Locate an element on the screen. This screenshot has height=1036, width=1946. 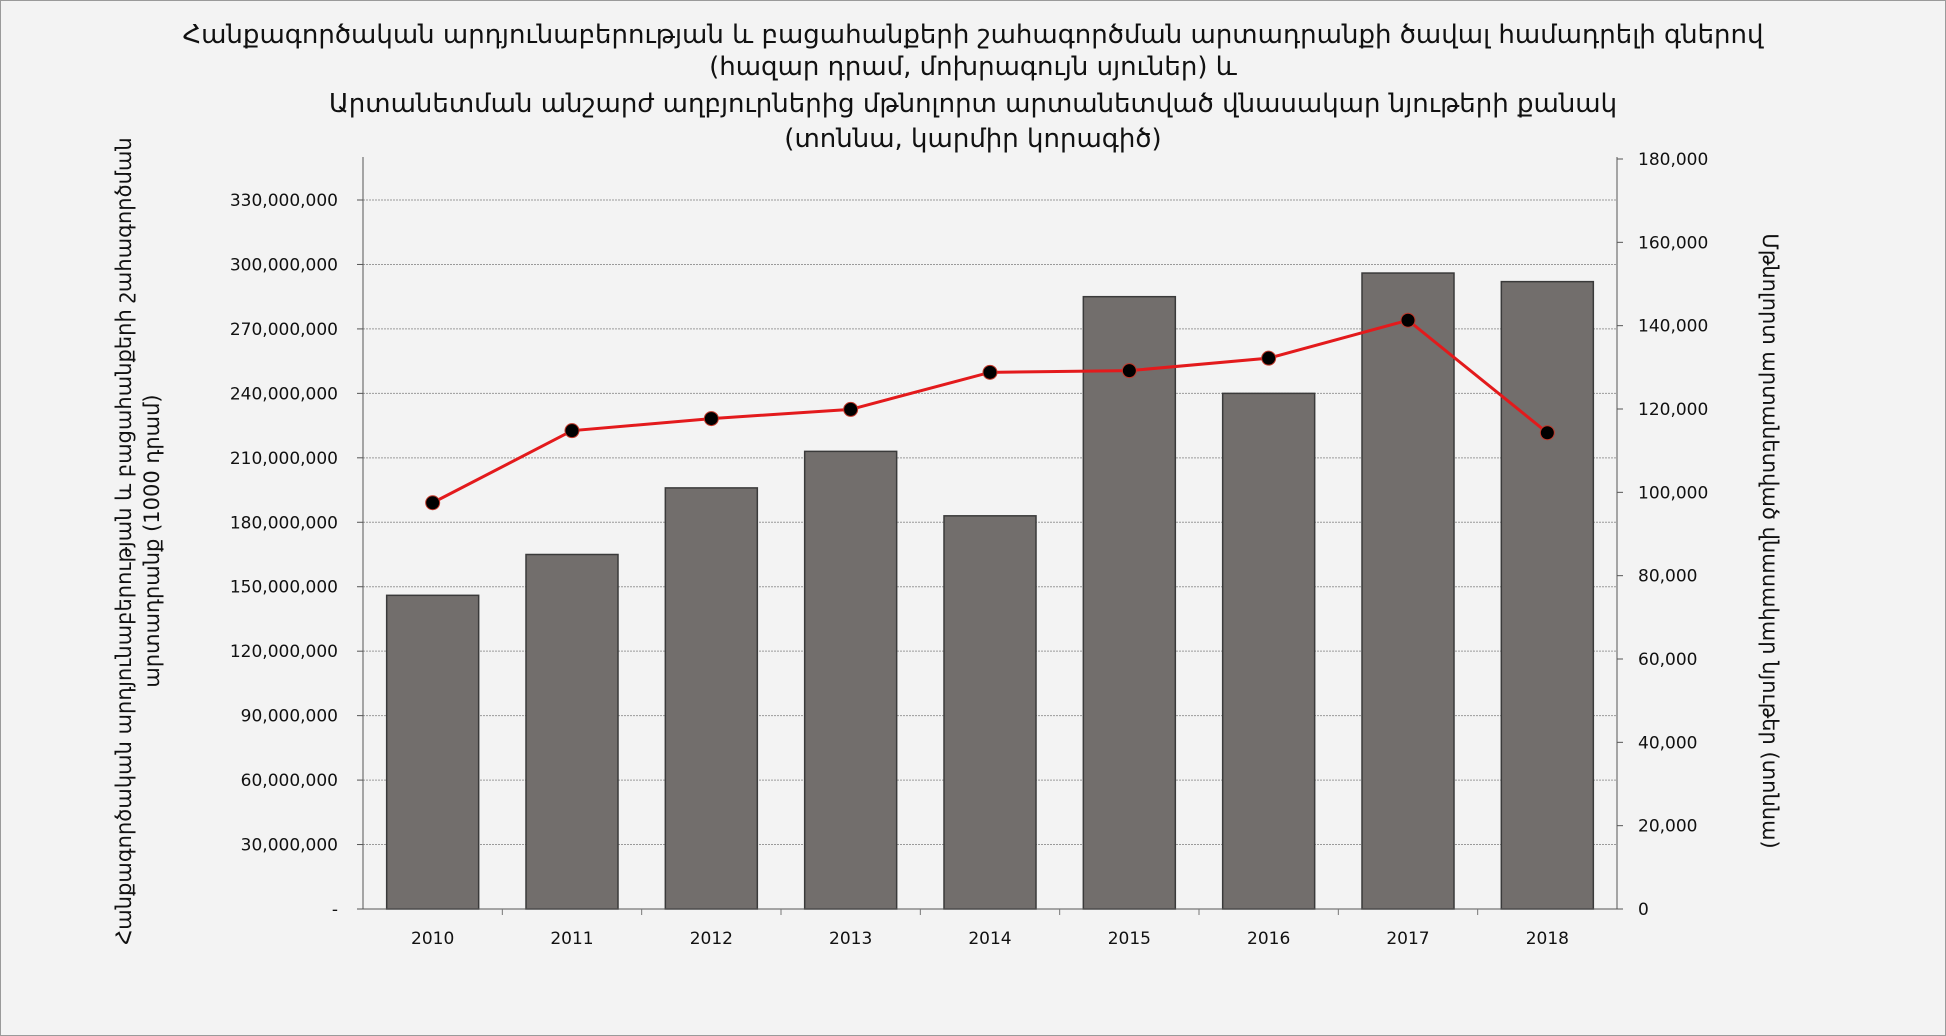
right-axis-tick-label: 100,000 is located at coordinates (1673, 493).